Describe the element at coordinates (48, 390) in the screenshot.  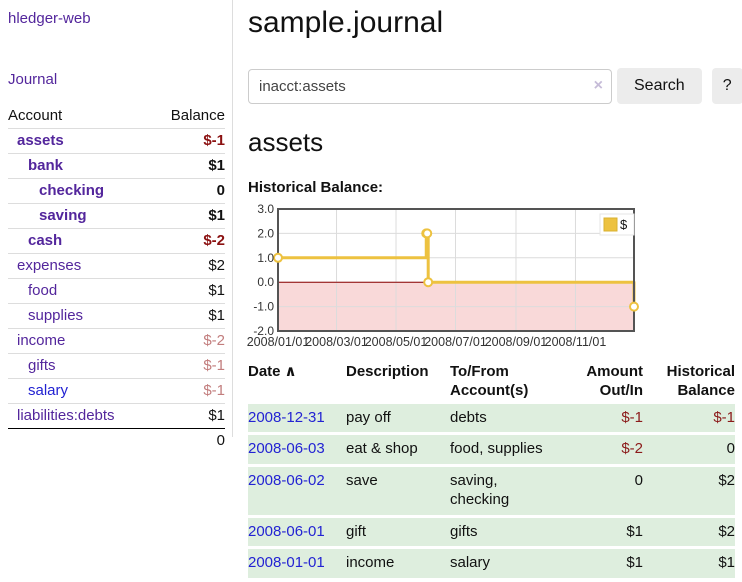
I see `account-link-salary: salary` at that location.